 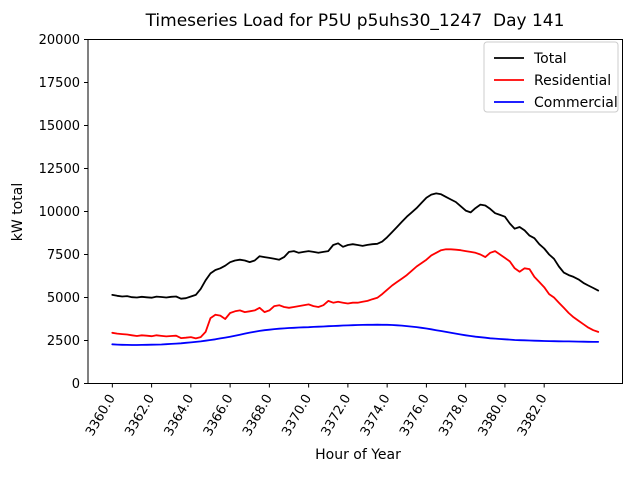 I want to click on y-axis-label: kW total, so click(x=18, y=212).